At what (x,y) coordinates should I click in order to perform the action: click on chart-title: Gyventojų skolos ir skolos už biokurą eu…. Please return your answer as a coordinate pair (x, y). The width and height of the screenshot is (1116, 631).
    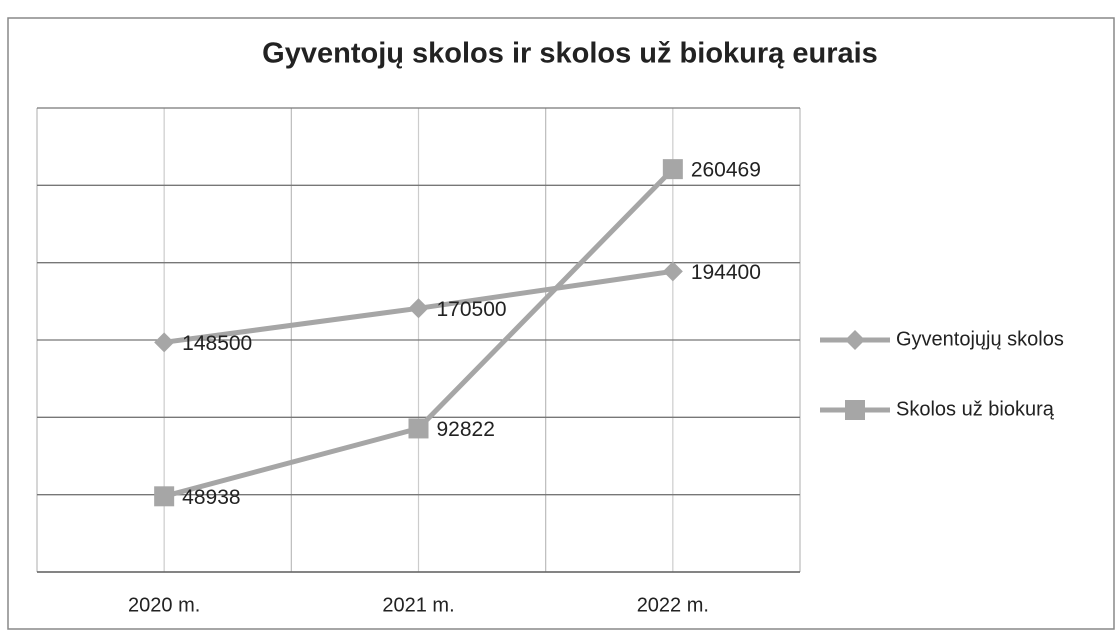
    Looking at the image, I should click on (570, 54).